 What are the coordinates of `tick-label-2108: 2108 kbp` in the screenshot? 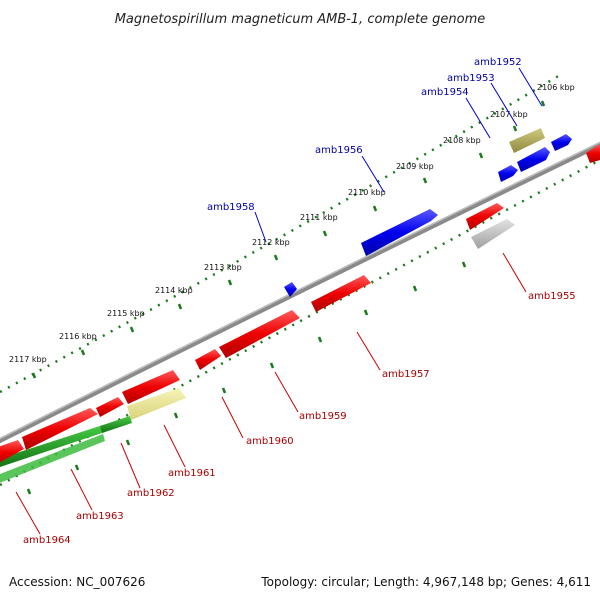 It's located at (462, 140).